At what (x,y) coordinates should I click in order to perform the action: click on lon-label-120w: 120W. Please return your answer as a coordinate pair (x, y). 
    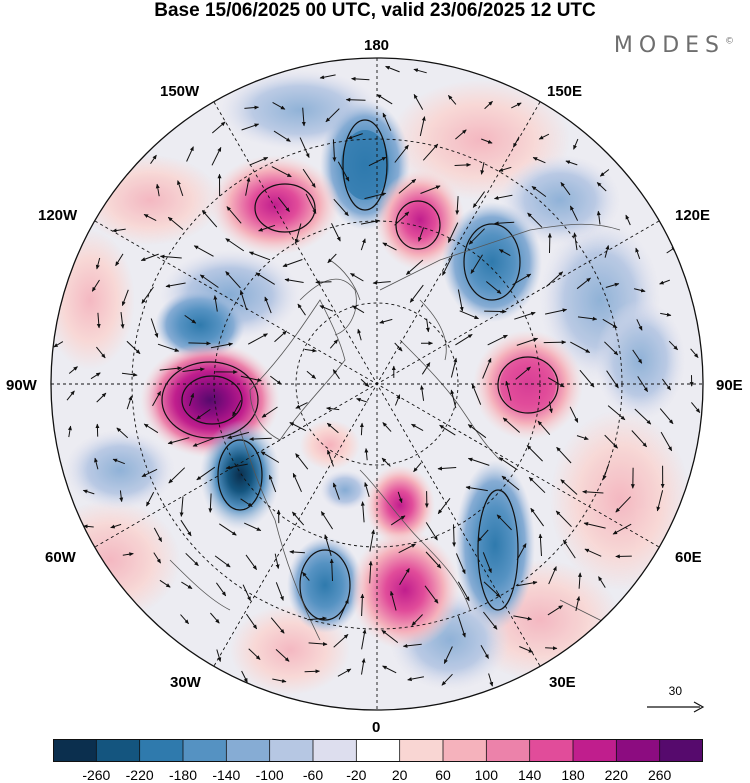
    Looking at the image, I should click on (58, 215).